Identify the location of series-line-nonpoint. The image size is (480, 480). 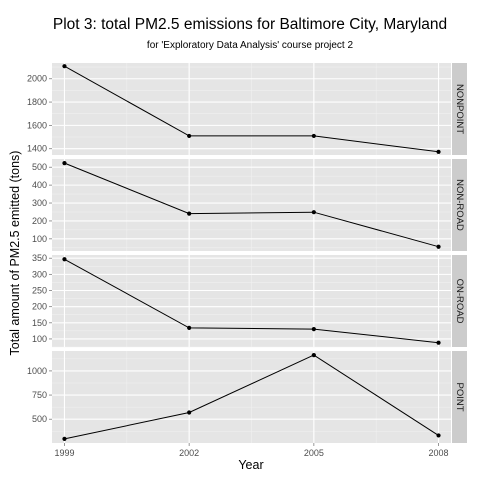
(251, 109).